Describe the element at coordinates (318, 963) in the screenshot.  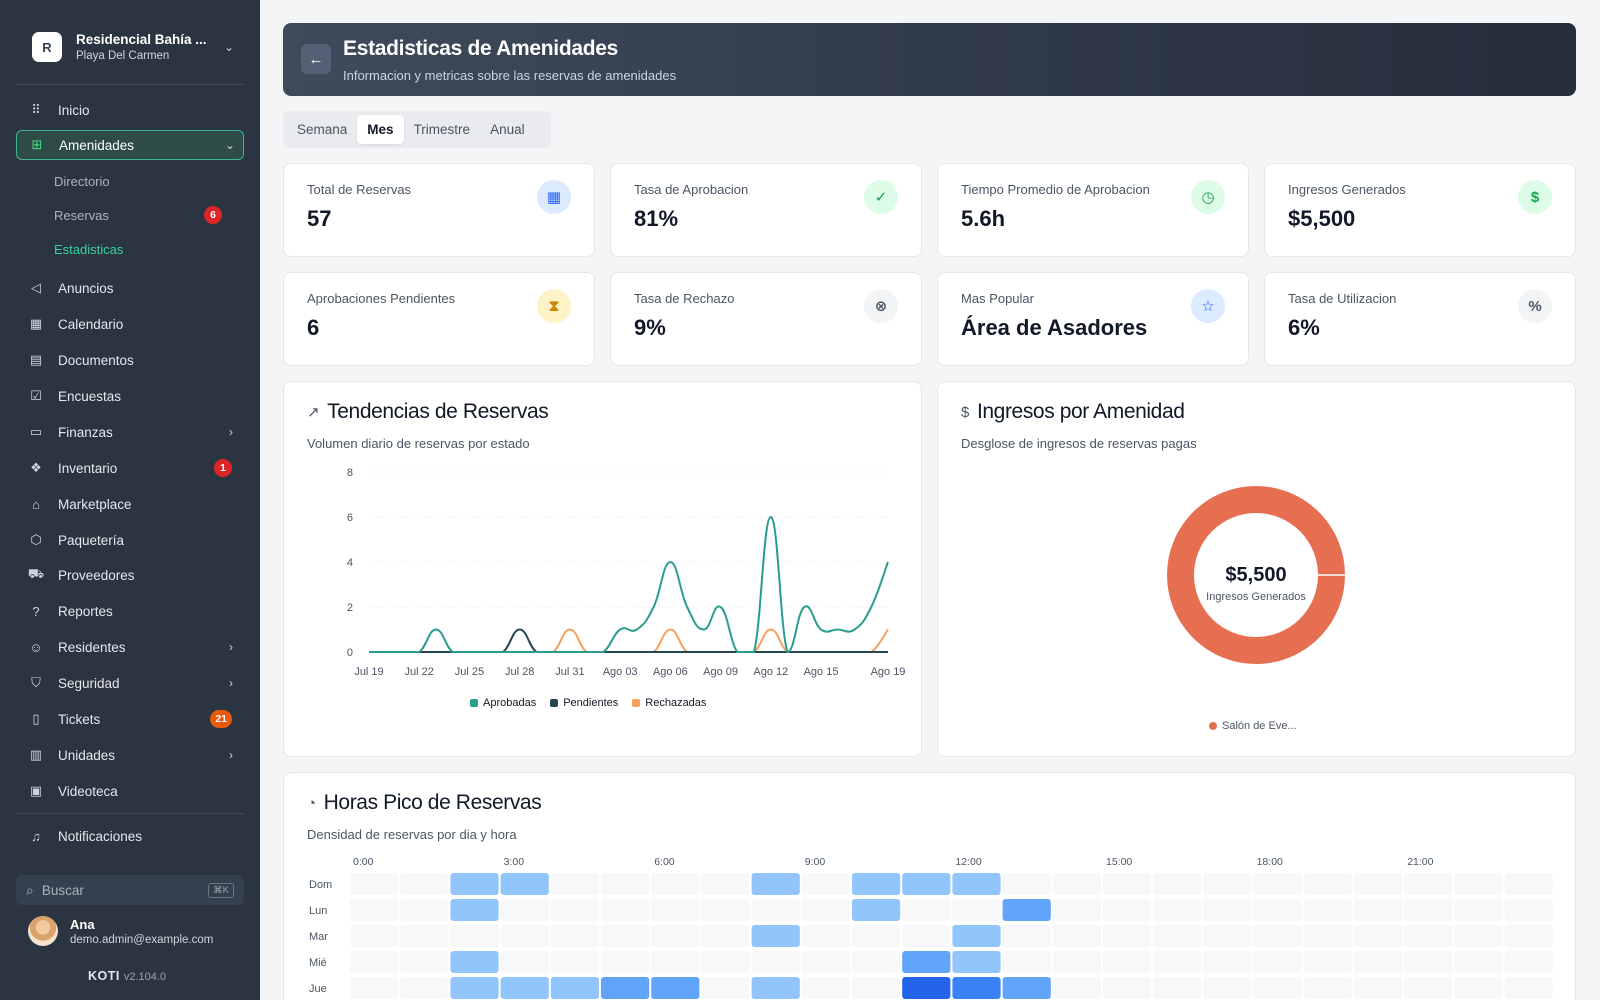
I see `day-label: Mié` at that location.